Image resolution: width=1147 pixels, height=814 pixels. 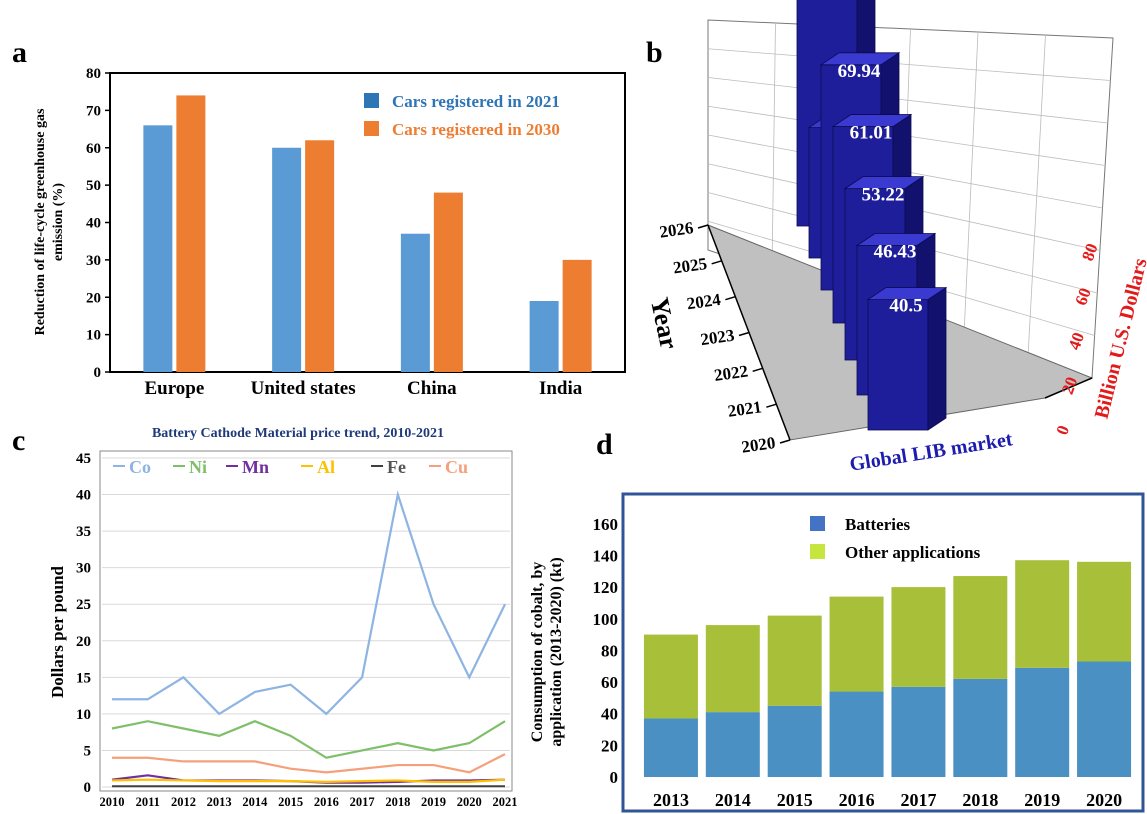 What do you see at coordinates (93, 224) in the screenshot?
I see `chart-a-ytick-label: 40` at bounding box center [93, 224].